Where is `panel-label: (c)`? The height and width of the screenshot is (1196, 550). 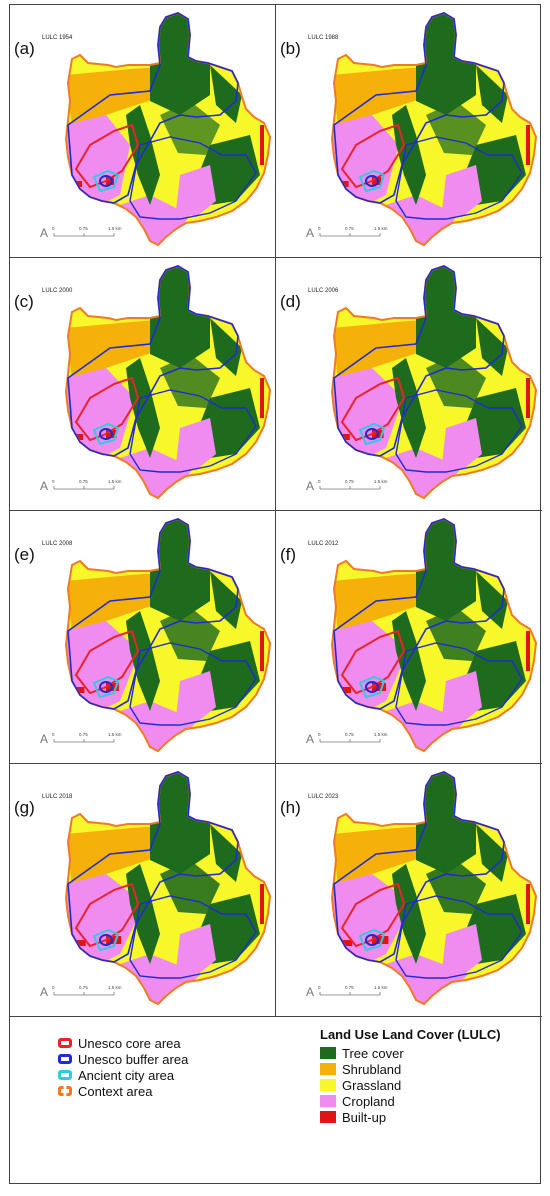 panel-label: (c) is located at coordinates (24, 301).